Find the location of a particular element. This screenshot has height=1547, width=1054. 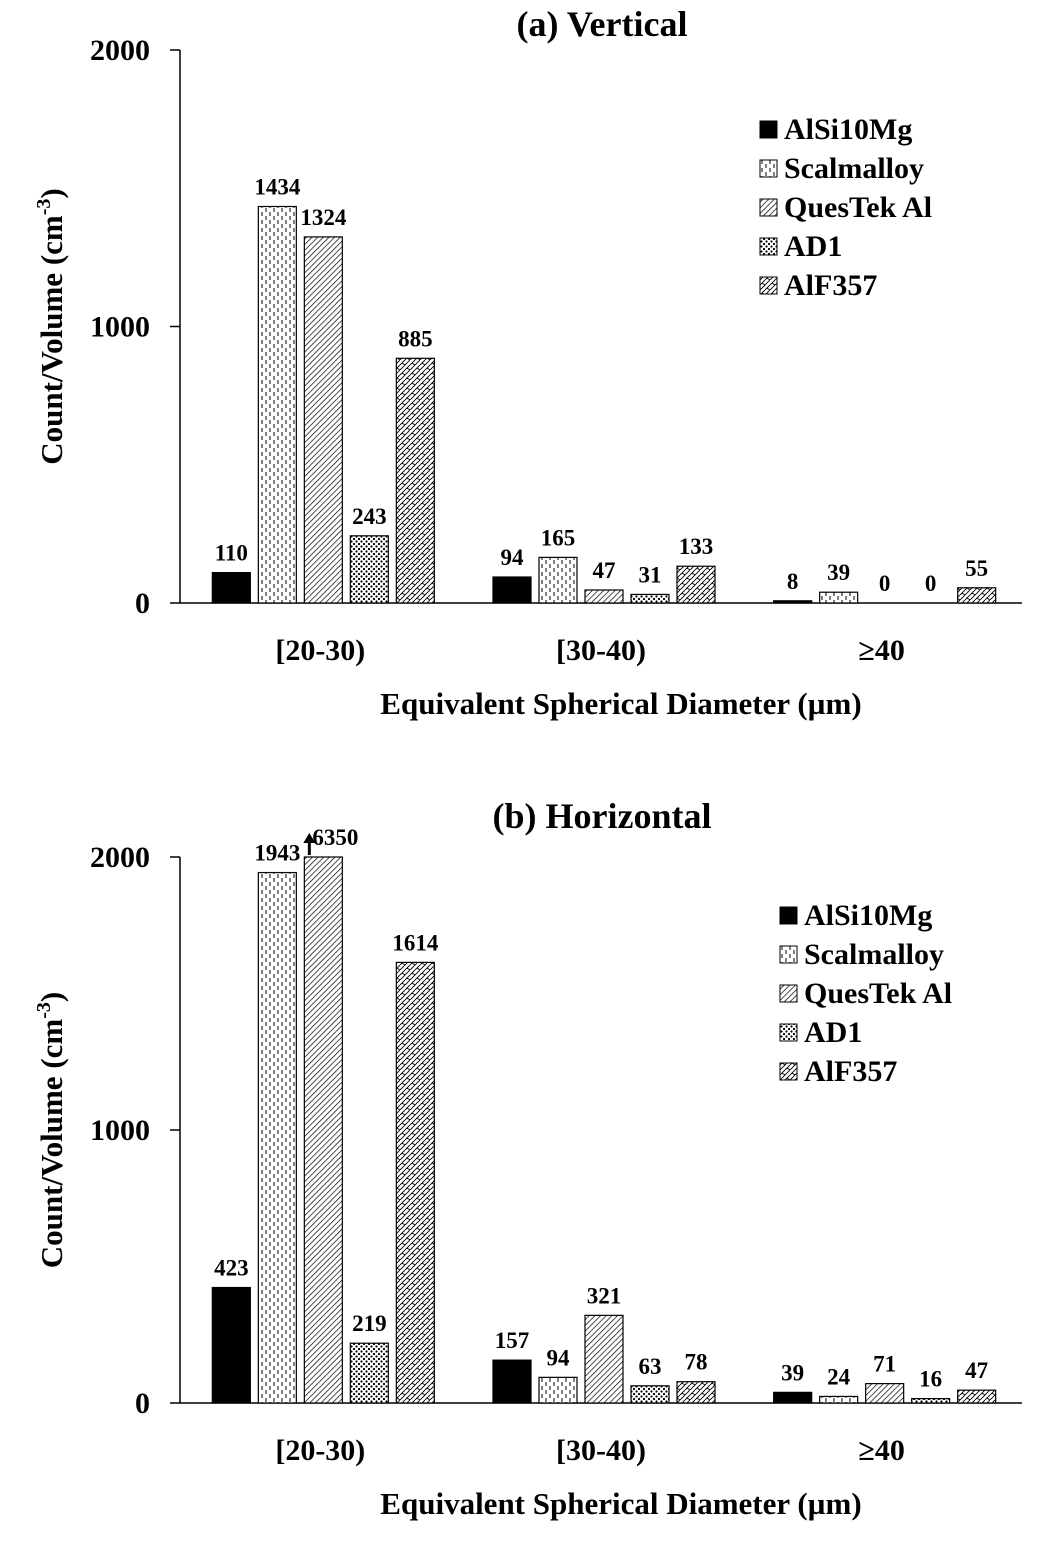

chart-title: (a) Vertical is located at coordinates (602, 24).